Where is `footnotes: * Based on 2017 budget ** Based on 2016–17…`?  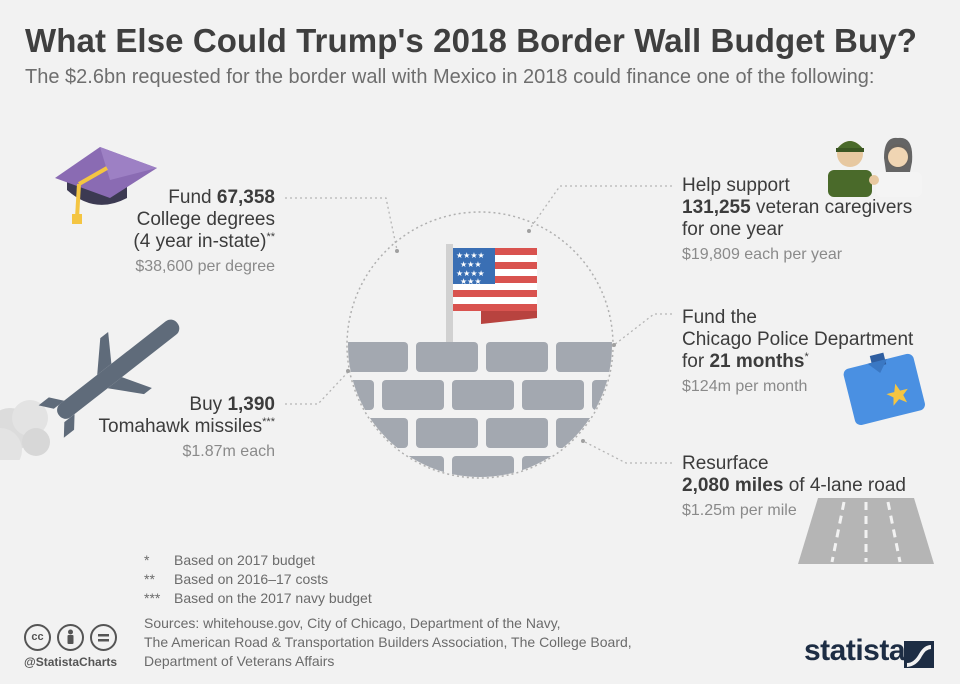
footnotes: * Based on 2017 budget ** Based on 2016–17… is located at coordinates (258, 579).